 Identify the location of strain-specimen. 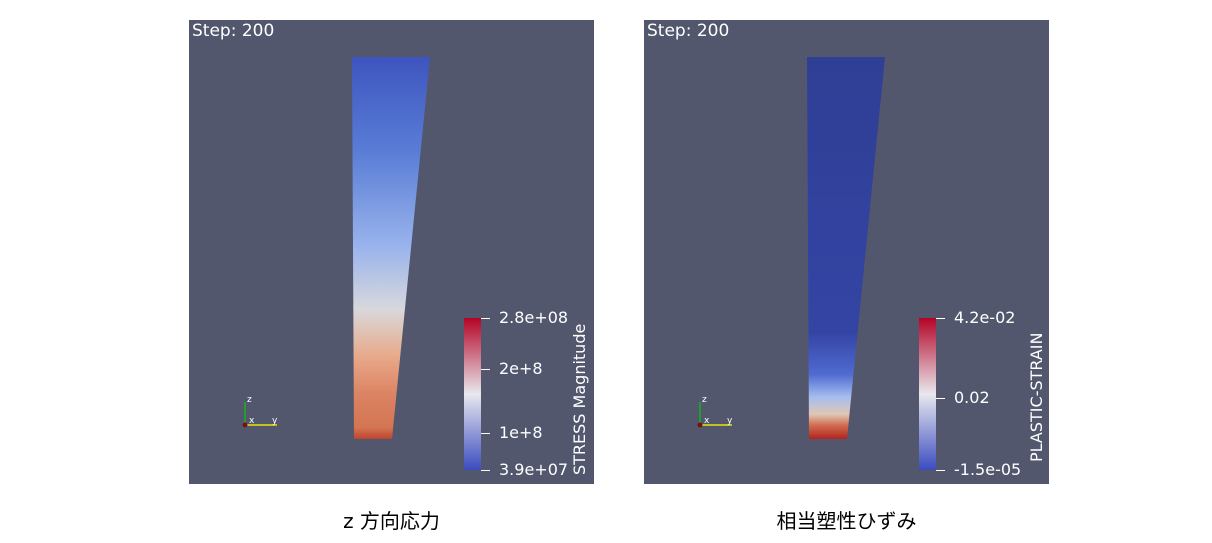
(846, 248).